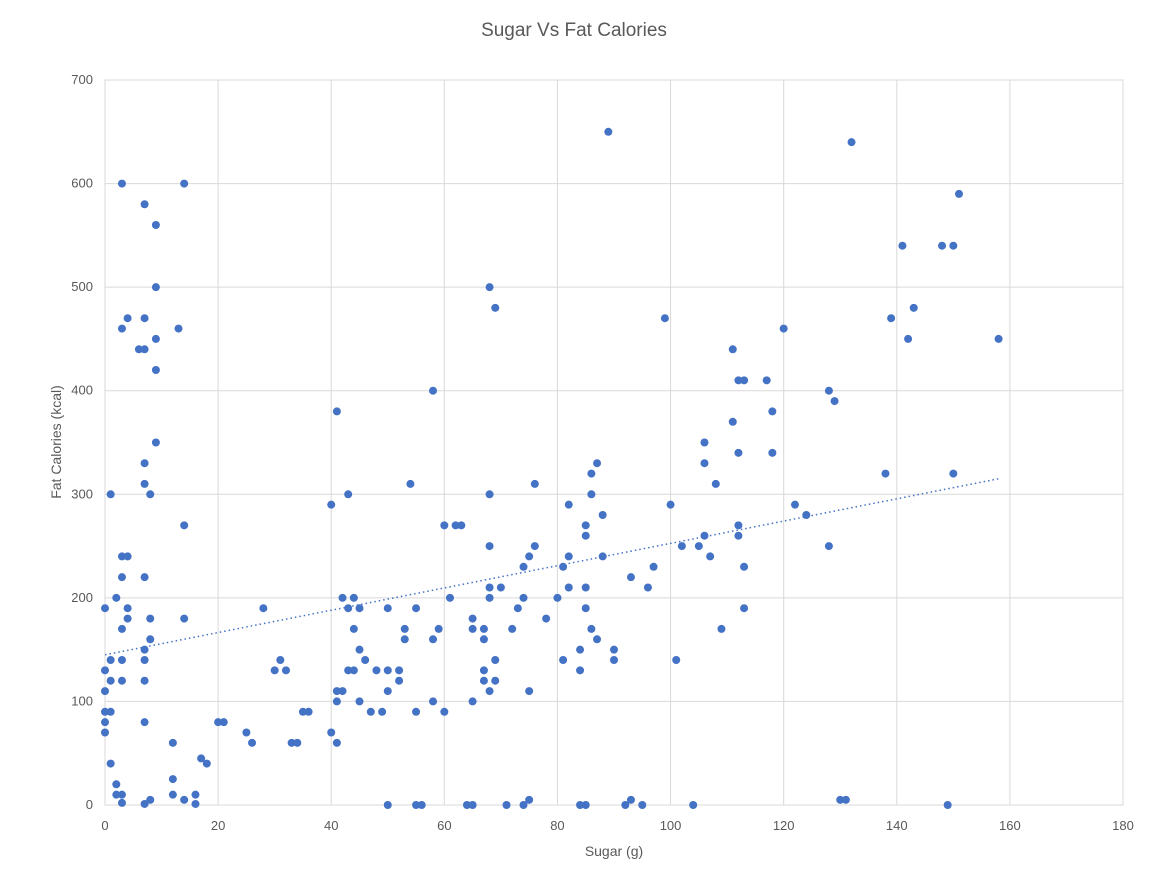 This screenshot has height=887, width=1150. What do you see at coordinates (82, 183) in the screenshot?
I see `y-tick-label: 600` at bounding box center [82, 183].